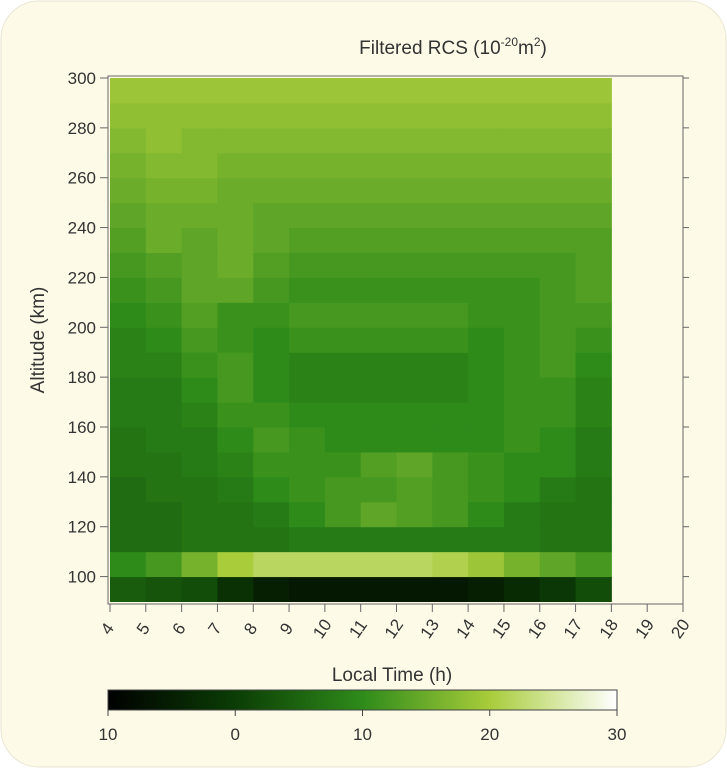 Image resolution: width=727 pixels, height=773 pixels. Describe the element at coordinates (544, 48) in the screenshot. I see `title-text: )` at that location.